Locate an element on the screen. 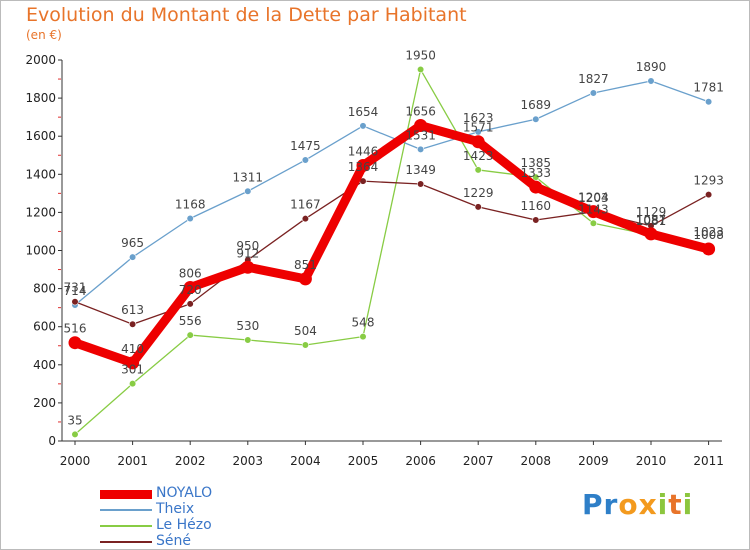  data-label: 301 is located at coordinates (132, 370).